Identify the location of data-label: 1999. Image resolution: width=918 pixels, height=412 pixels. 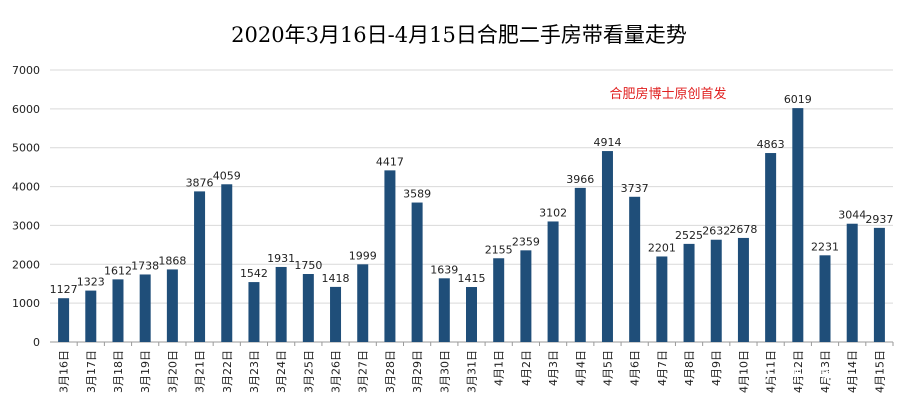
(363, 255).